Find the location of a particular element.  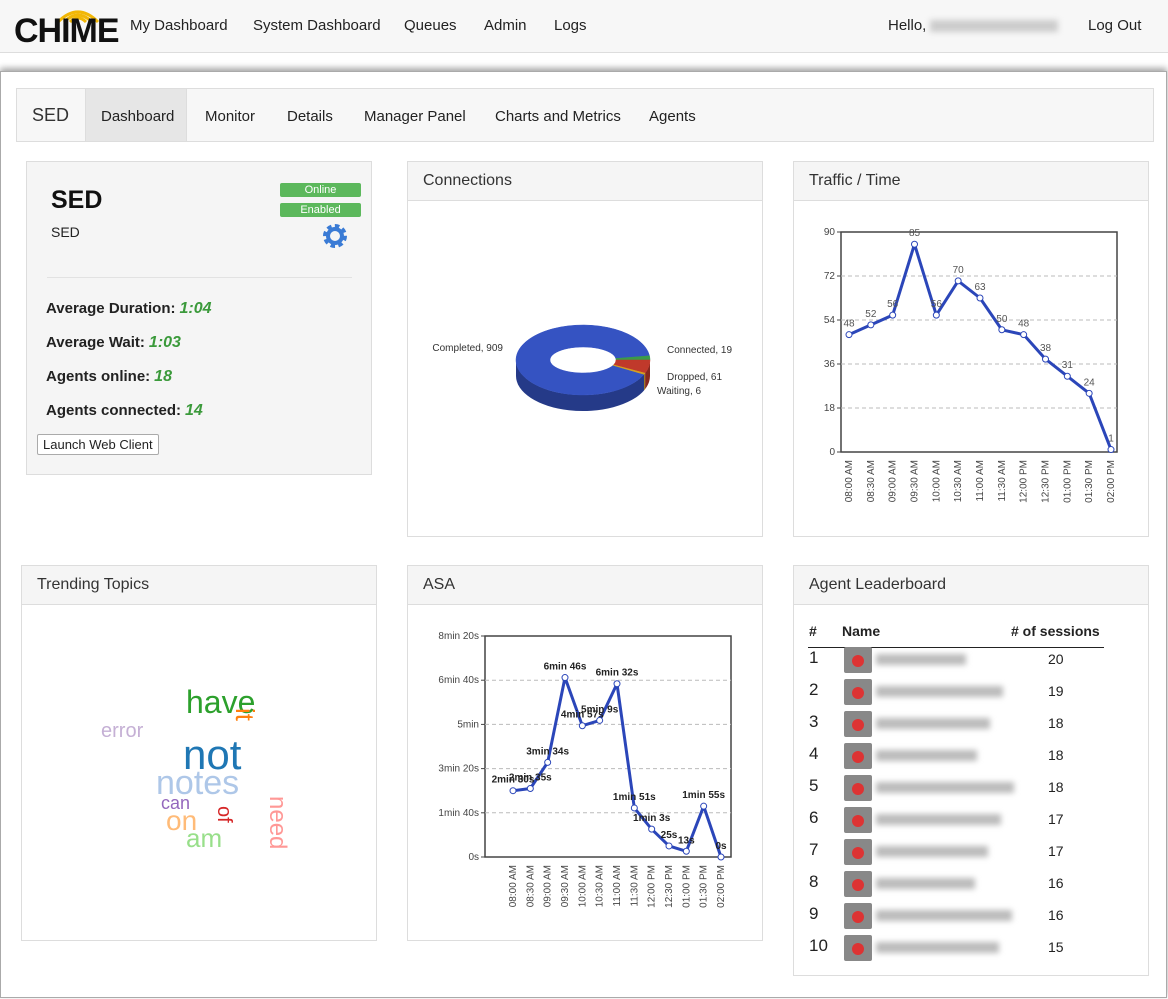

panel-header: Agent Leaderboard is located at coordinates (971, 585).